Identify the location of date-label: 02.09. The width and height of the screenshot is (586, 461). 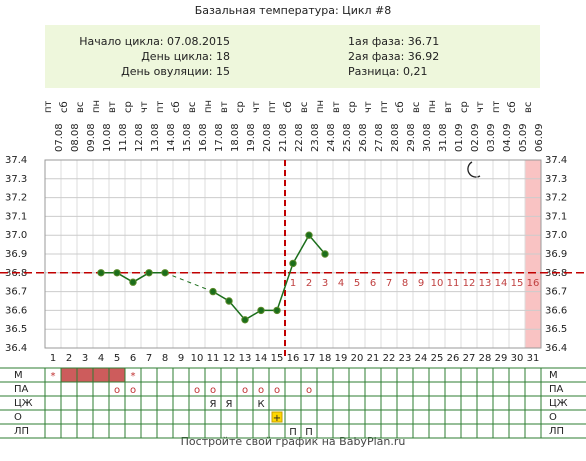
(475, 137).